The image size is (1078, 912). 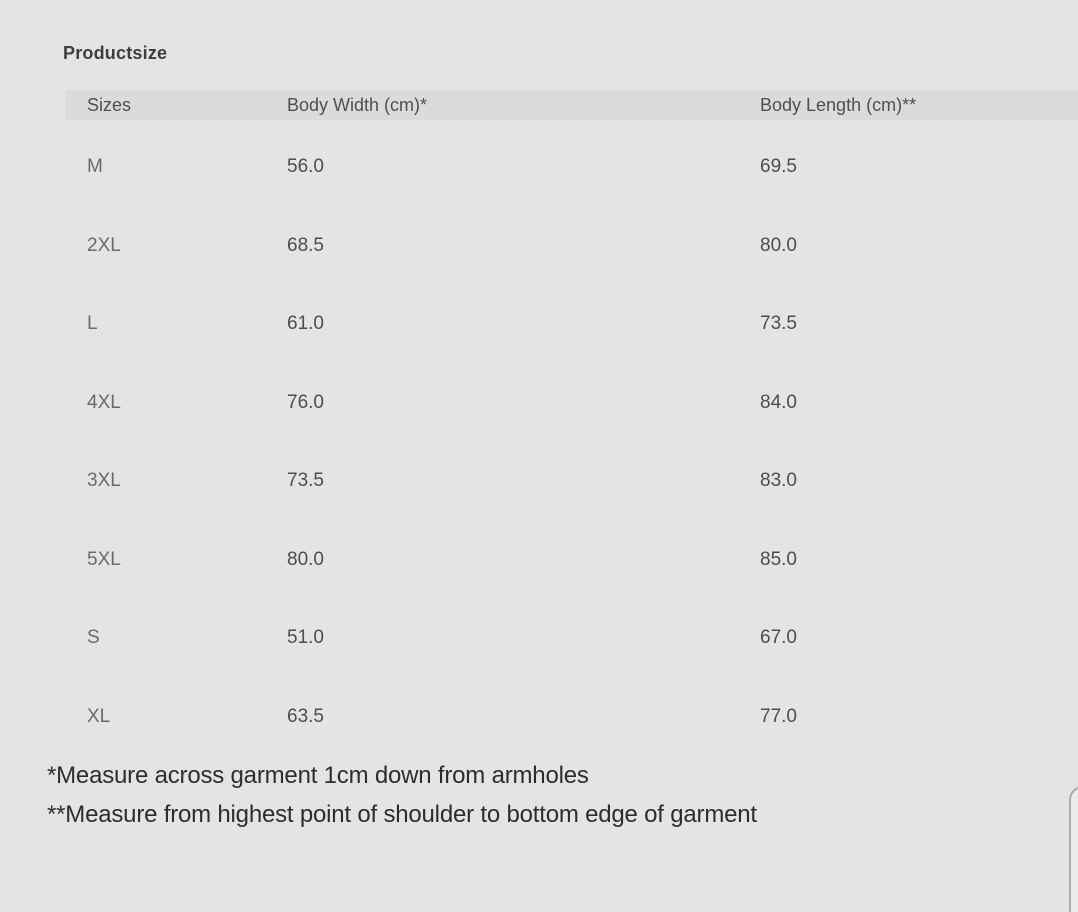 What do you see at coordinates (305, 716) in the screenshot?
I see `cell-width: 63.5` at bounding box center [305, 716].